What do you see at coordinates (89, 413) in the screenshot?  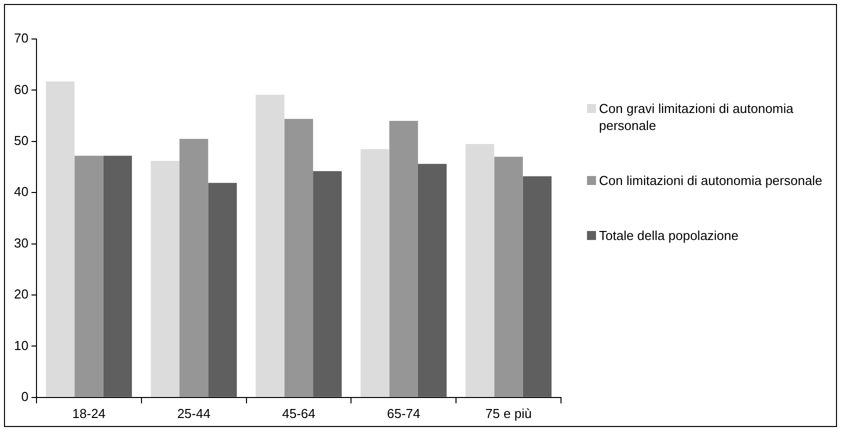 I see `x-tick-label: 18-24` at bounding box center [89, 413].